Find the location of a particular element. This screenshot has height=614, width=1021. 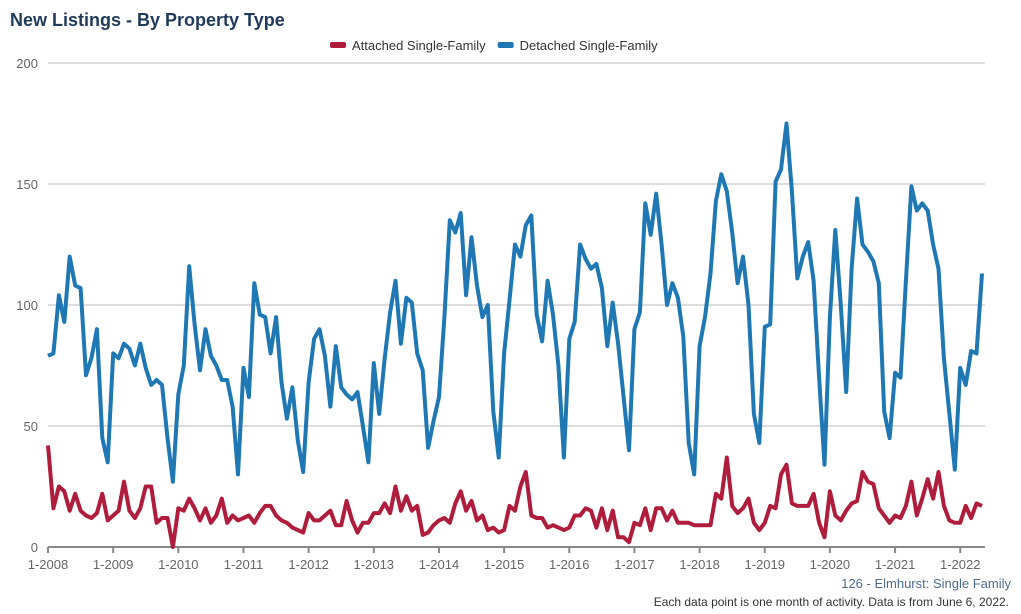

x-tick-label: 1-2008 is located at coordinates (48, 564).